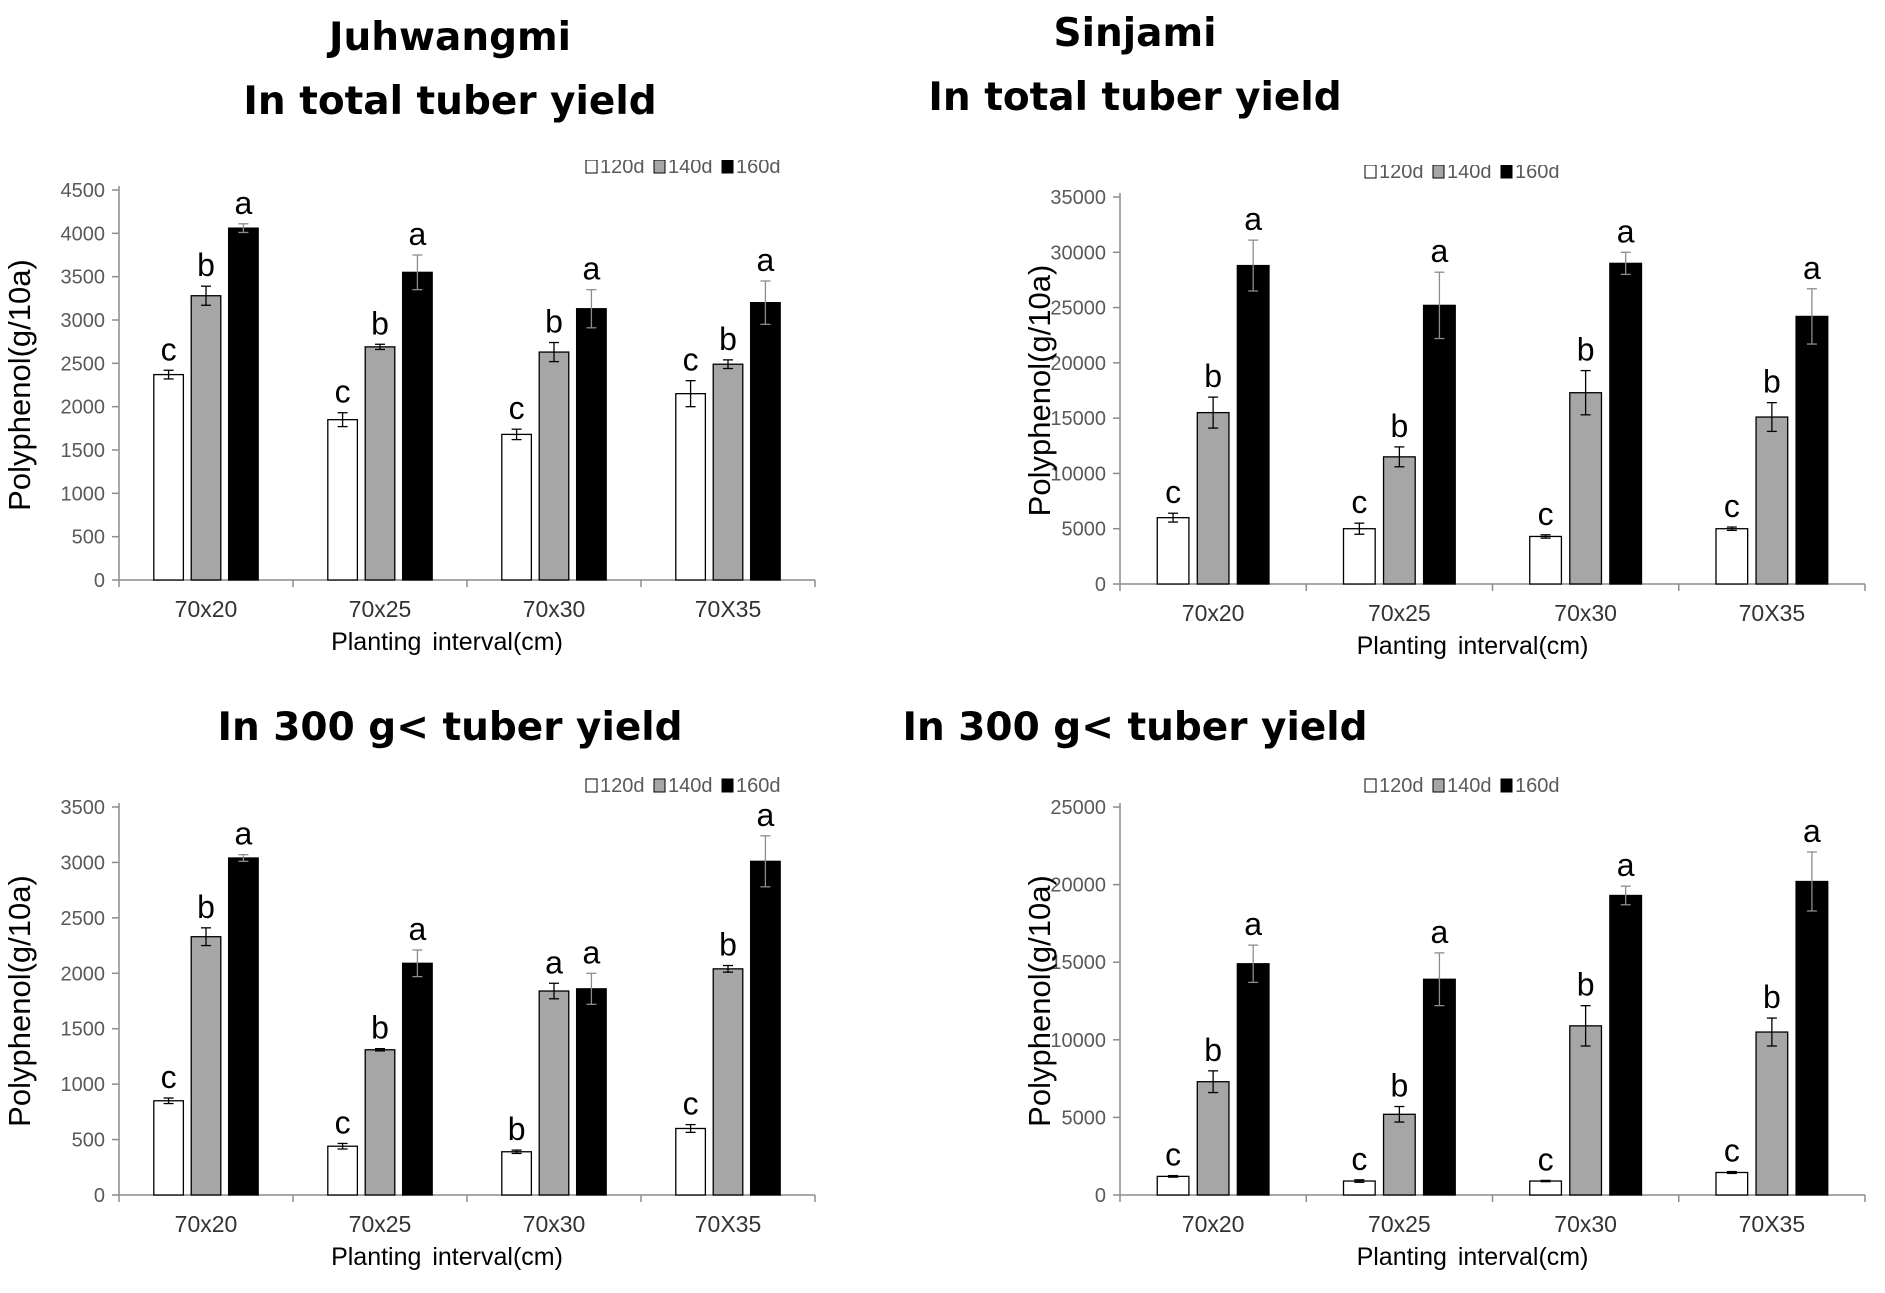  Describe the element at coordinates (450, 727) in the screenshot. I see `panel-title-juhwangmi-300g: In 300 g< tuber yield` at that location.